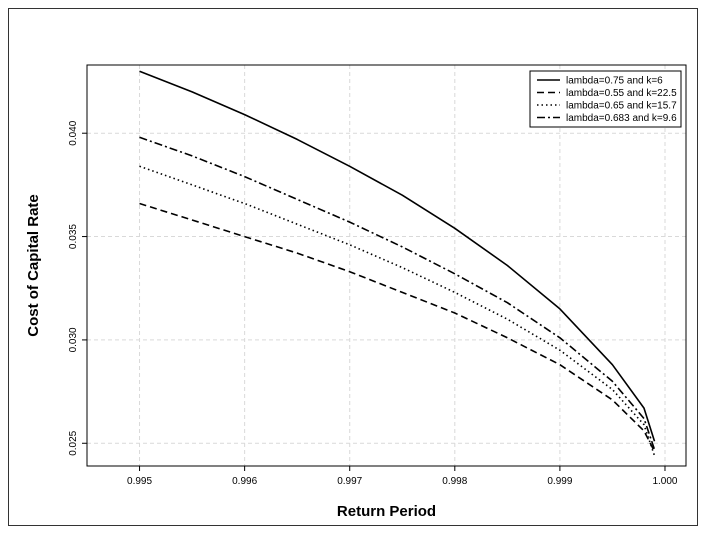  What do you see at coordinates (73, 339) in the screenshot?
I see `y-tick-label: 0.030` at bounding box center [73, 339].